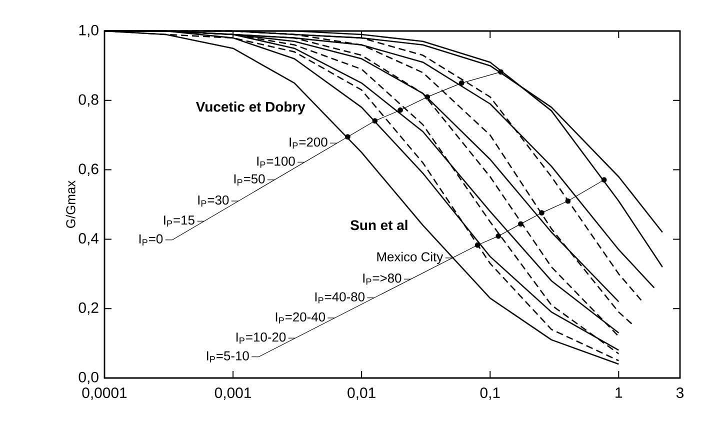 The width and height of the screenshot is (719, 421). Describe the element at coordinates (490, 393) in the screenshot. I see `x-tick-label: 0,1` at that location.